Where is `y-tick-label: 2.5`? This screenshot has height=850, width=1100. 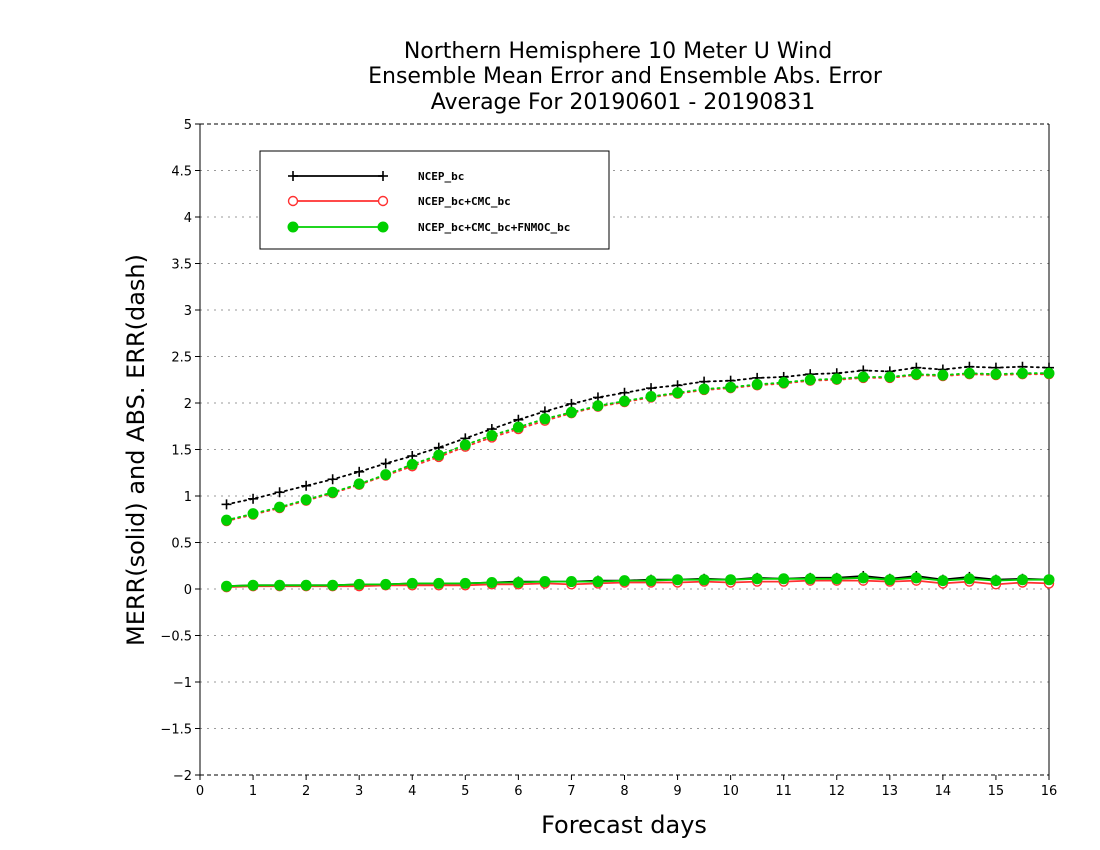 y-tick-label: 2.5 is located at coordinates (181, 358).